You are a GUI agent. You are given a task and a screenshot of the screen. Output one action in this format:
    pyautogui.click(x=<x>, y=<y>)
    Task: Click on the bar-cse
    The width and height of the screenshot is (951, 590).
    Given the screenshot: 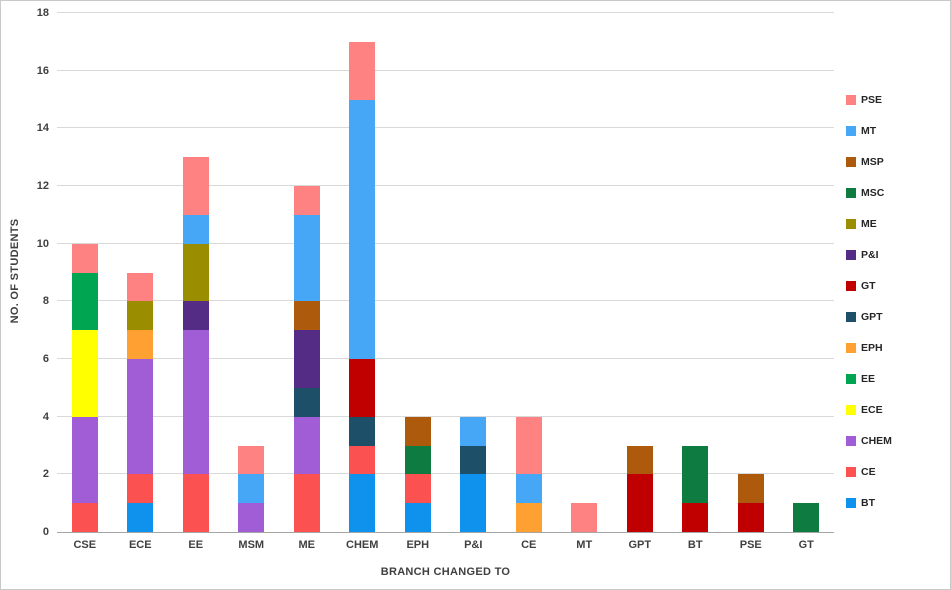 What is the action you would take?
    pyautogui.click(x=85, y=272)
    